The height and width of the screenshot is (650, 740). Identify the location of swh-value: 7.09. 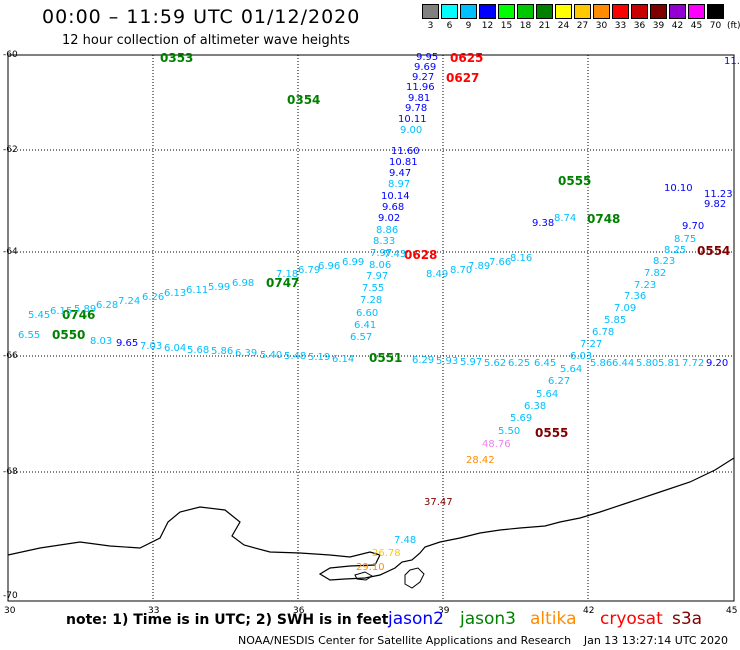
(625, 308).